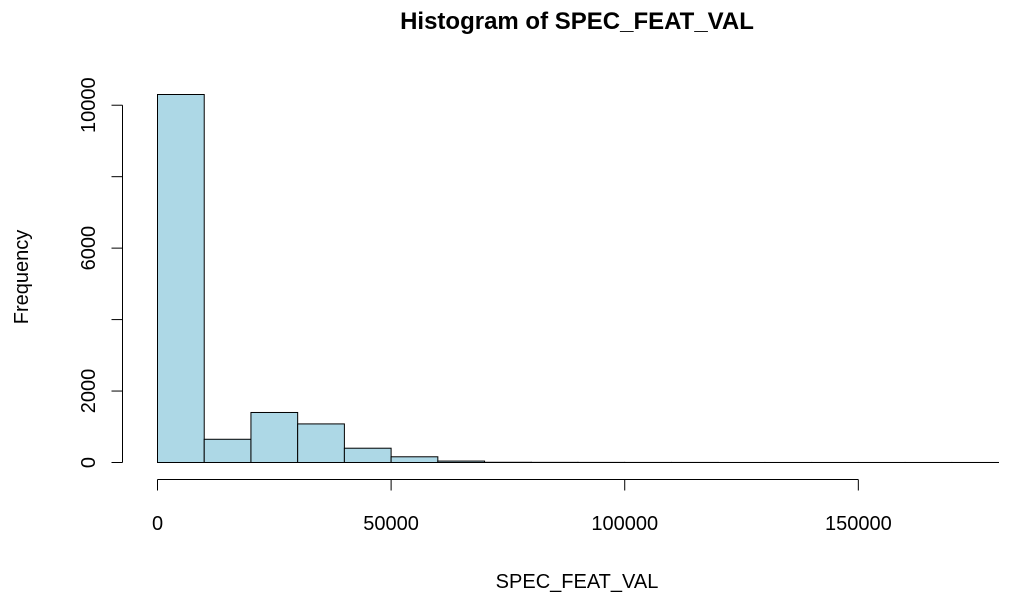 The height and width of the screenshot is (607, 1014). What do you see at coordinates (624, 524) in the screenshot?
I see `x-tick-label-2: 100000` at bounding box center [624, 524].